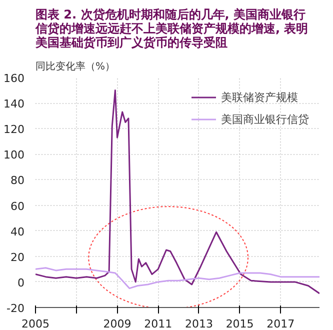  Describe the element at coordinates (15, 308) in the screenshot. I see `y-tick-label: -20` at that location.